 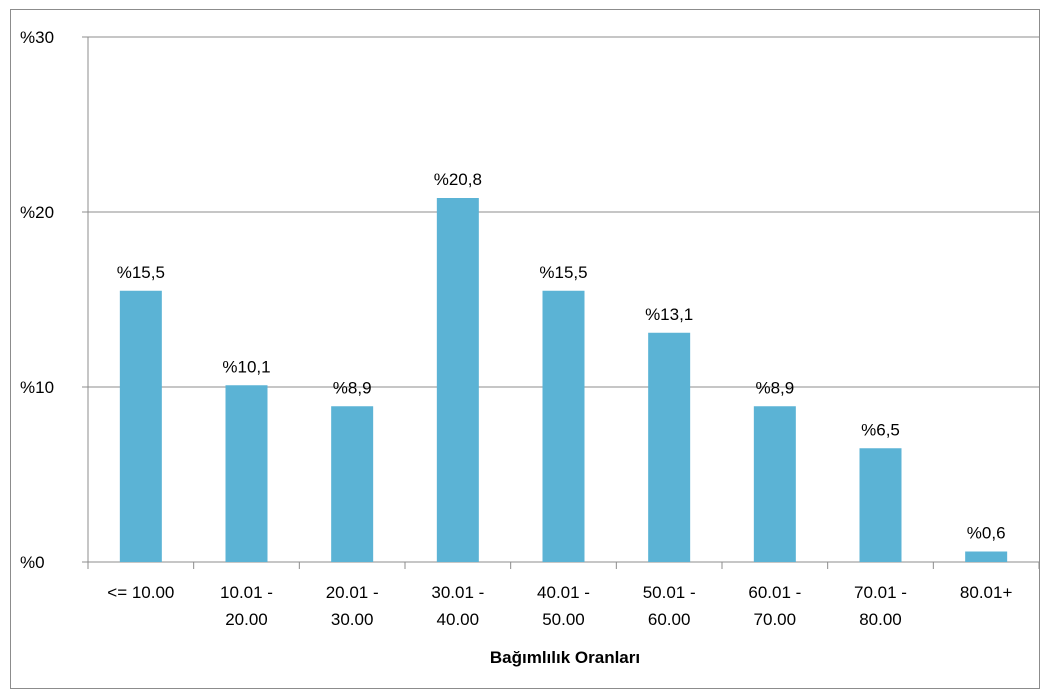 I want to click on x-tick-label: 70.01 -80.00, so click(x=880, y=606).